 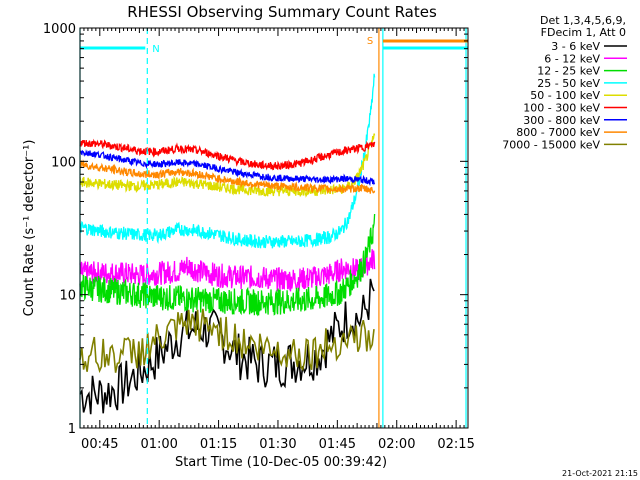 What do you see at coordinates (29, 228) in the screenshot?
I see `y-axis-label: Count Rate (s⁻¹ detector⁻¹)` at bounding box center [29, 228].